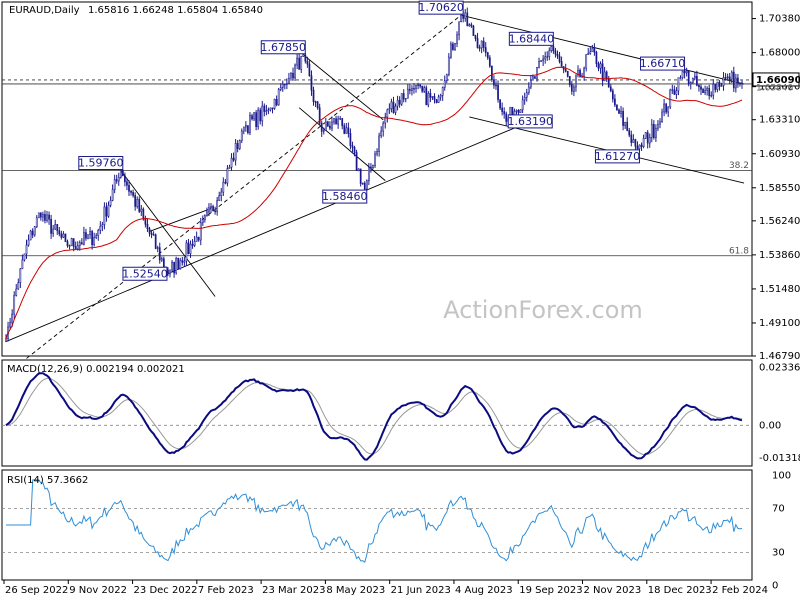  Describe the element at coordinates (168, 233) in the screenshot. I see `trendline` at that location.